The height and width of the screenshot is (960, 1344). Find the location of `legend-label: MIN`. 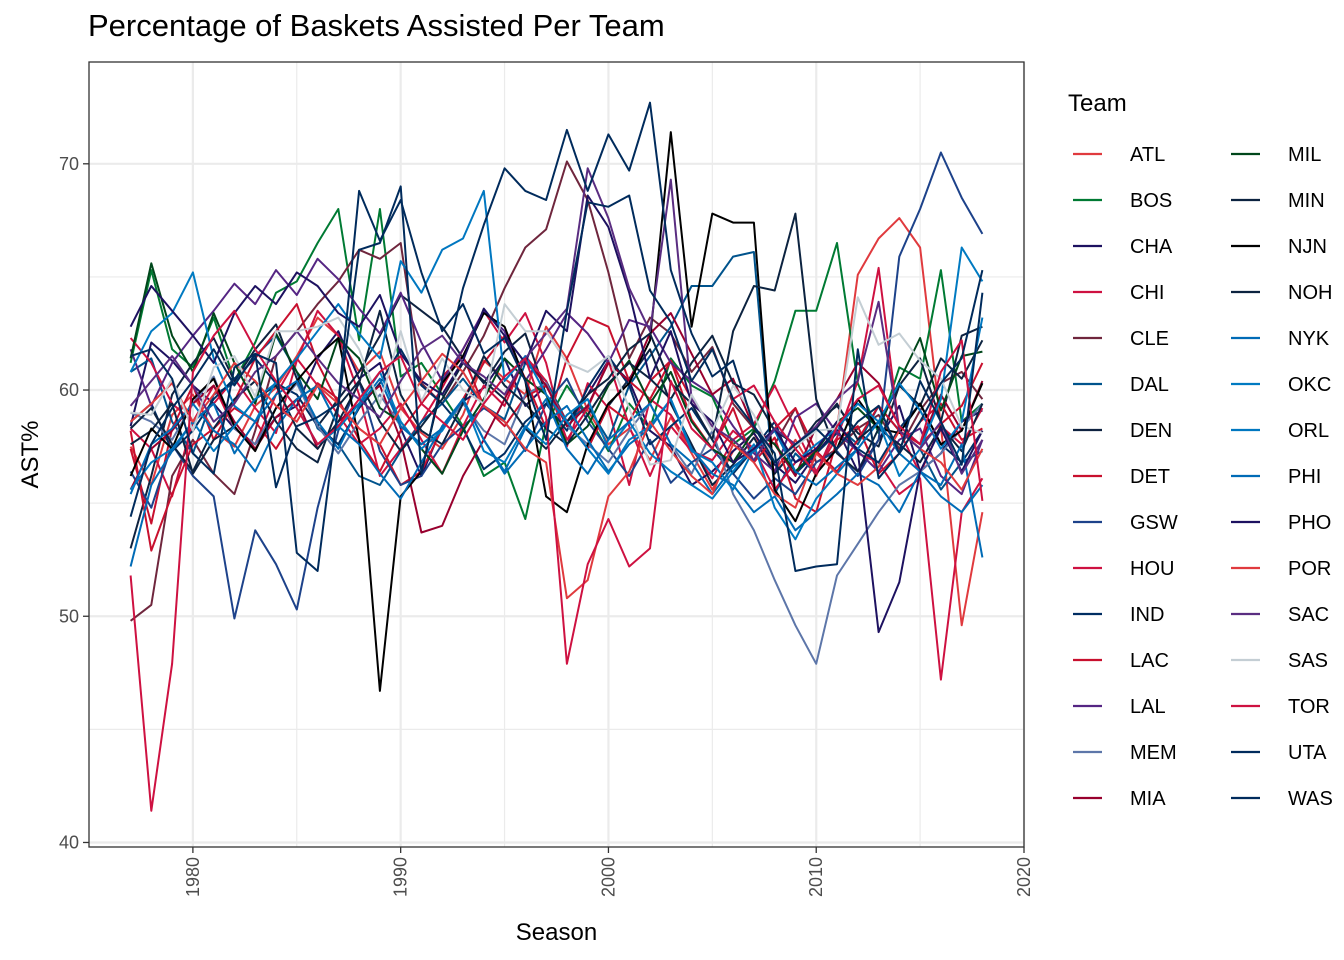

legend-label: MIN is located at coordinates (1306, 201).